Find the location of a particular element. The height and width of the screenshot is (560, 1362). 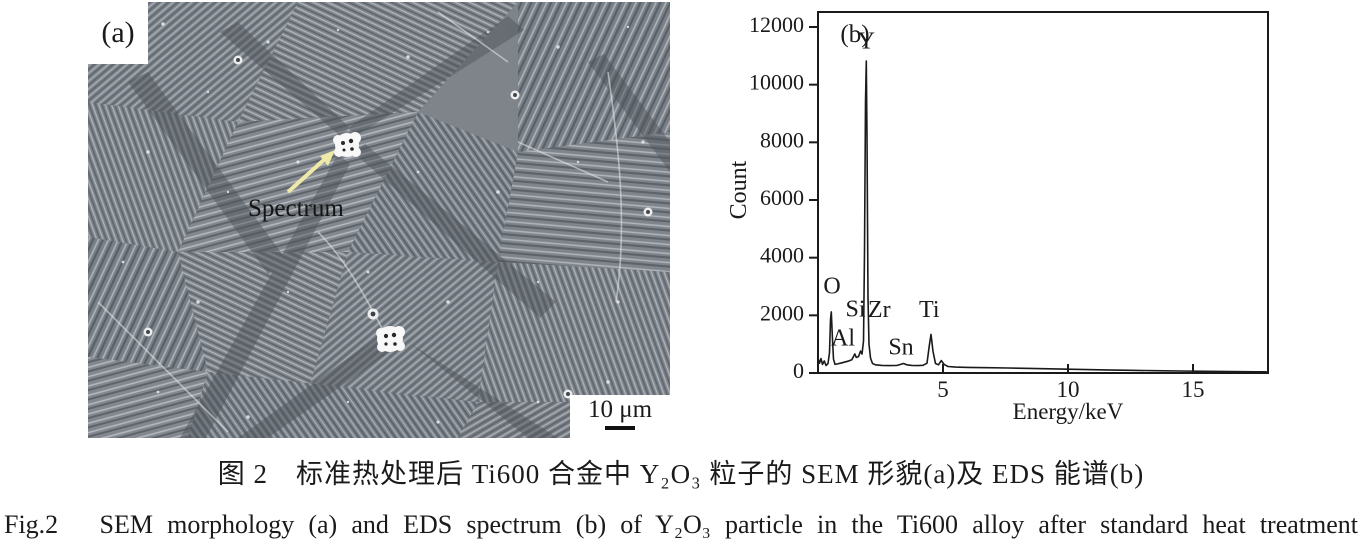

x-tick-label: 5 is located at coordinates (943, 389).